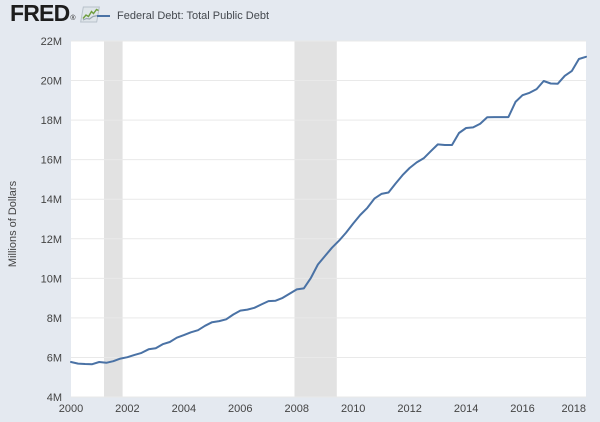  Describe the element at coordinates (54, 358) in the screenshot. I see `y-tick-label: 6M` at that location.